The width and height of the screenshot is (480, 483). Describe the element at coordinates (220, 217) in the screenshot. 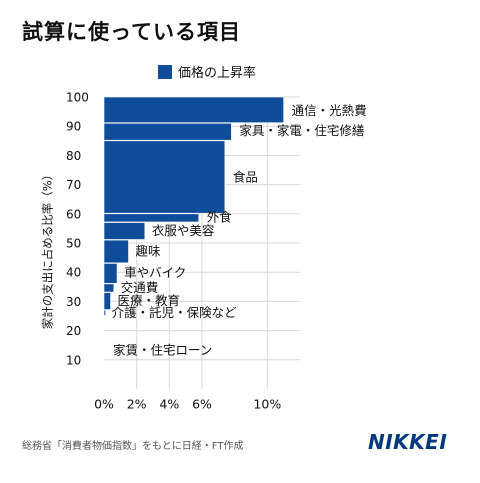

I see `bar-label-4: 外食` at that location.